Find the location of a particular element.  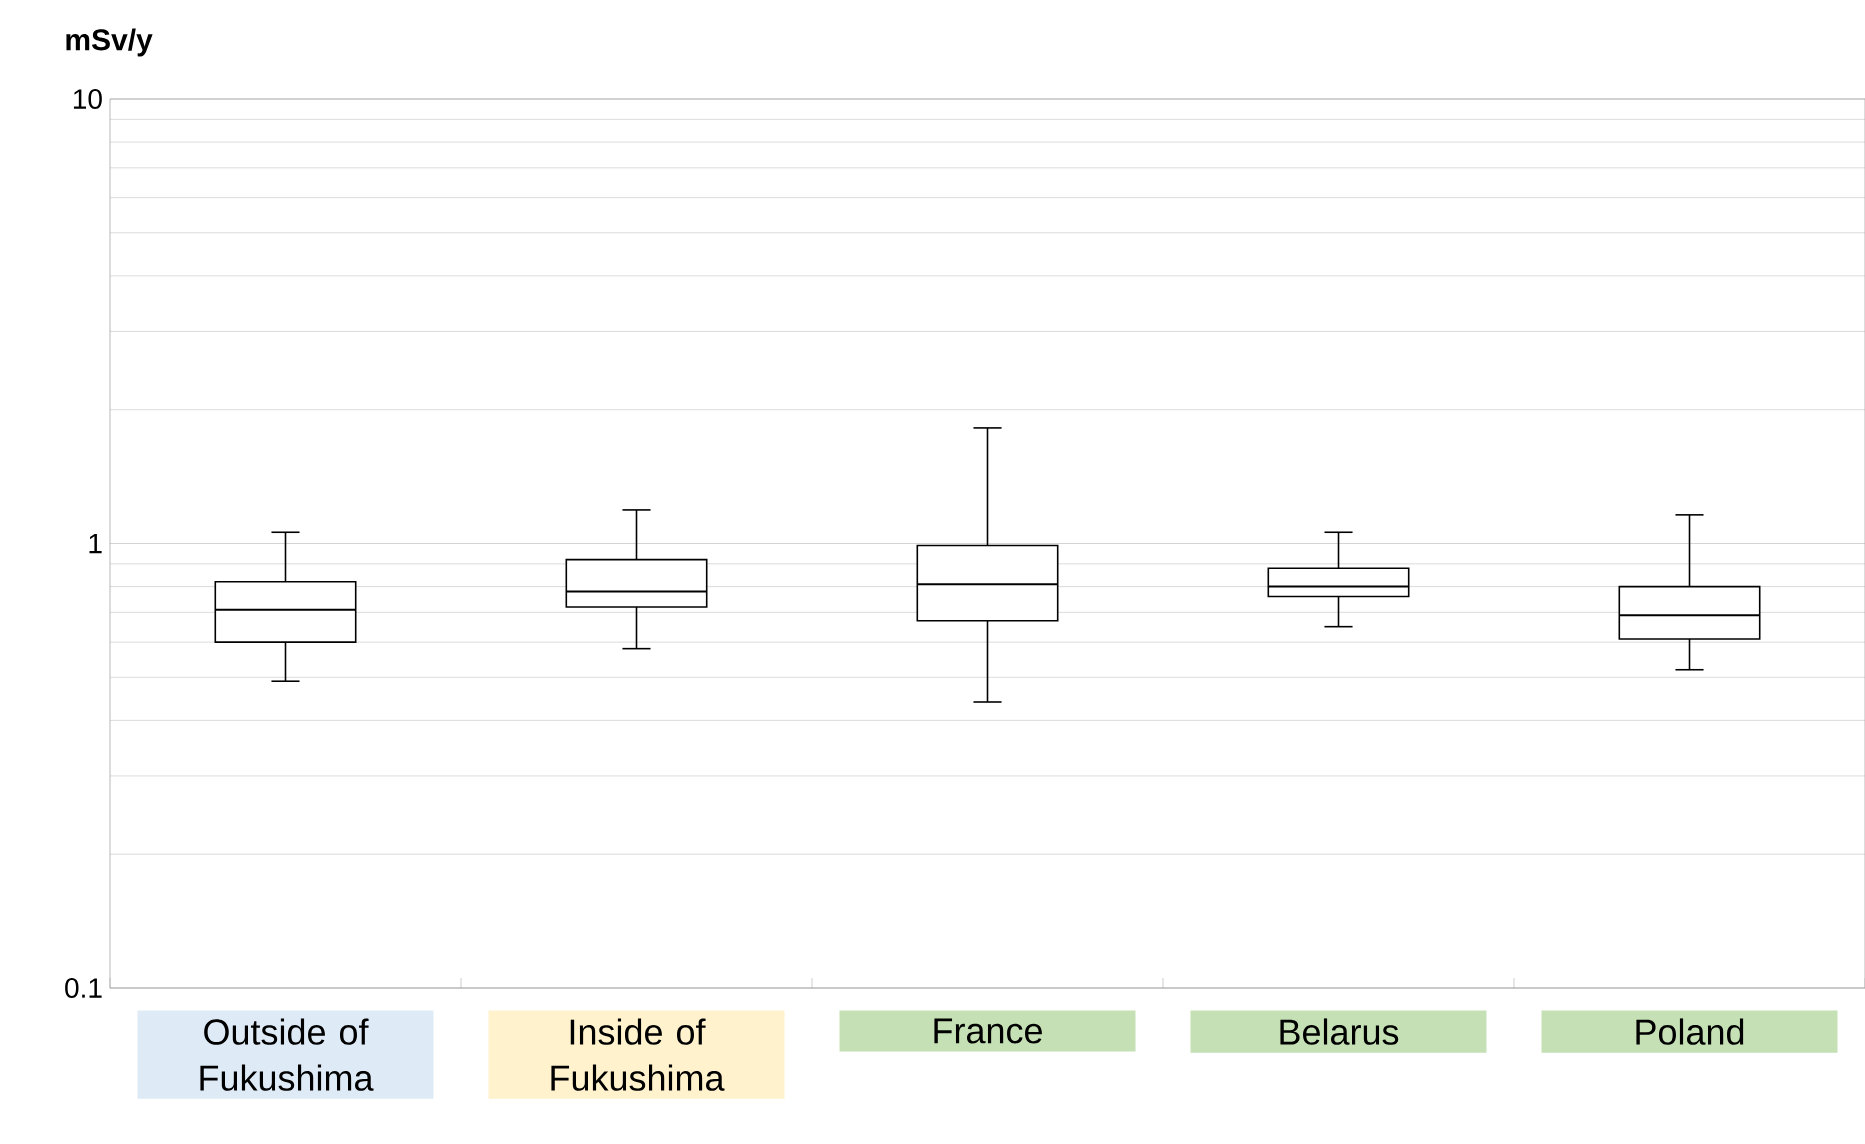

x-tick-label: Poland is located at coordinates (1690, 1031).